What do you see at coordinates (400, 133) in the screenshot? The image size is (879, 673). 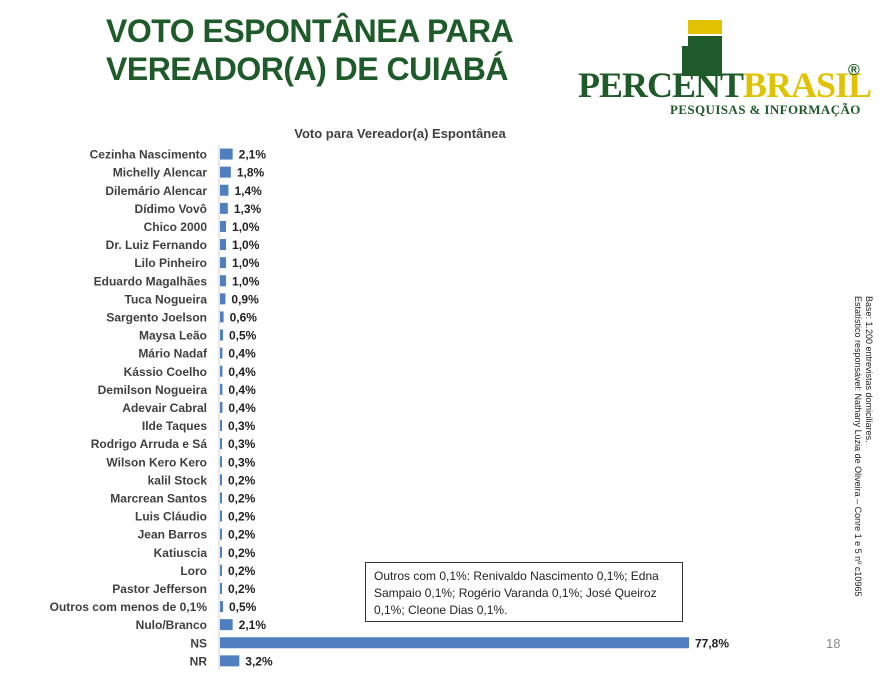 I see `chart-title: Voto para Vereador(a) Espontânea` at bounding box center [400, 133].